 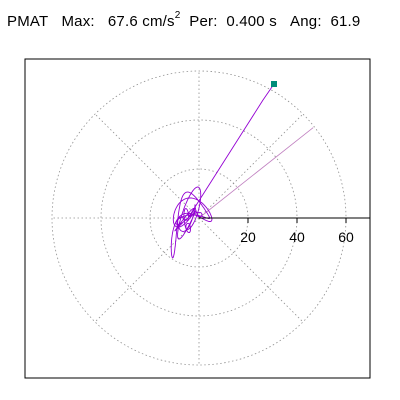 I want to click on peak-marker, so click(x=274, y=84).